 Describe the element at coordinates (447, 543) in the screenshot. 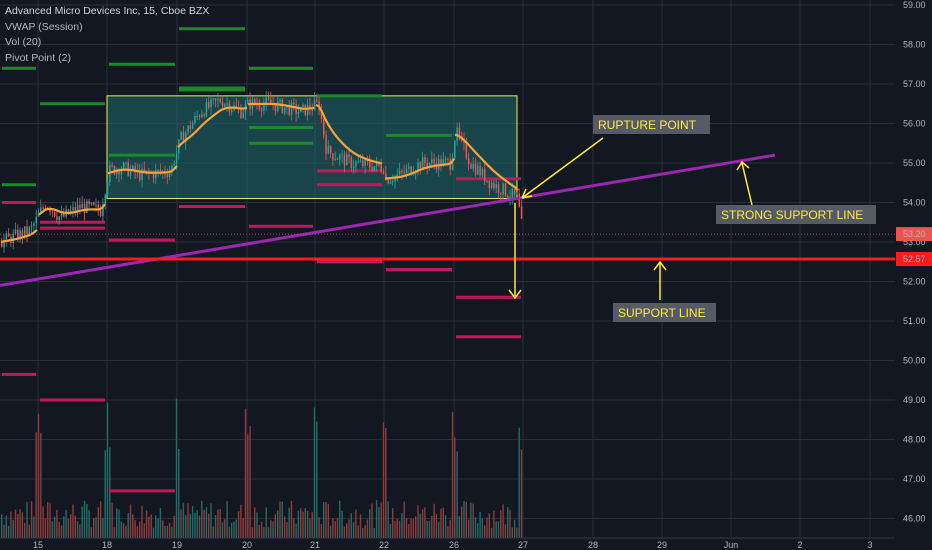

I see `time-axis: 15 18 19 20 21 22 26 27 28 29 Jun 2 3` at that location.